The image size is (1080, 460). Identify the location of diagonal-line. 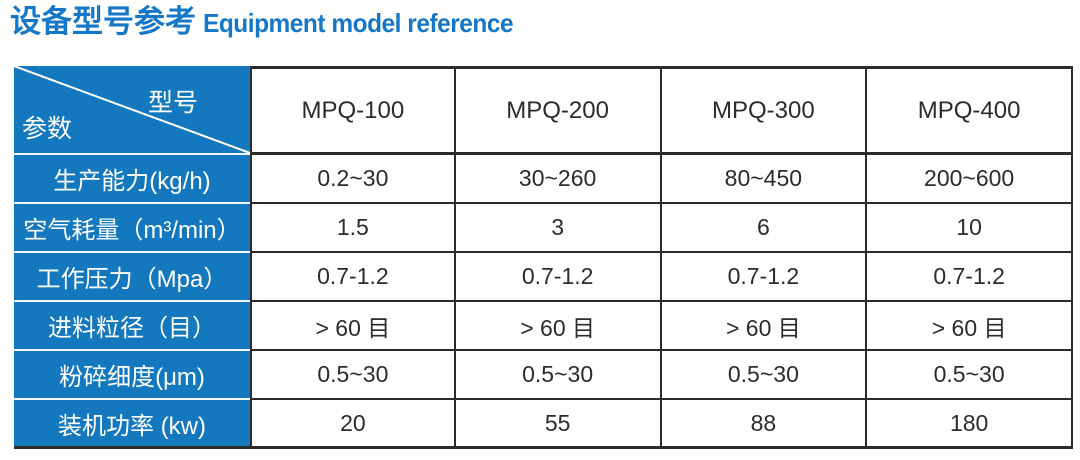
(132, 109).